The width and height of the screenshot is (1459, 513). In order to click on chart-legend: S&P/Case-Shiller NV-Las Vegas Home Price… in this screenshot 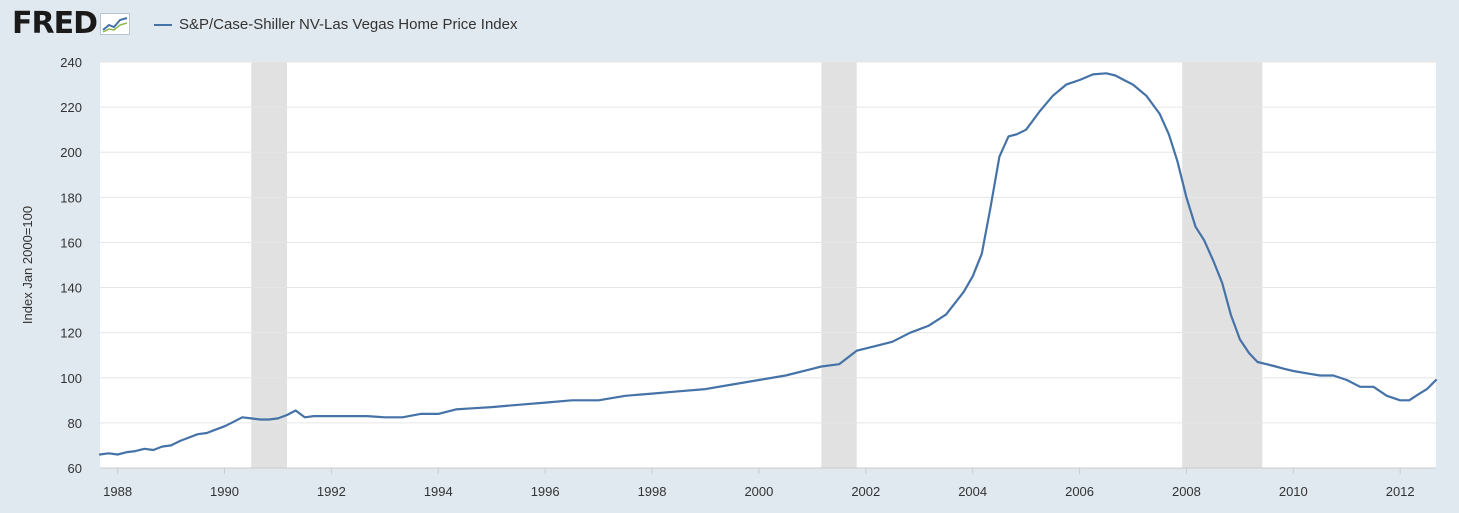, I will do `click(336, 25)`.